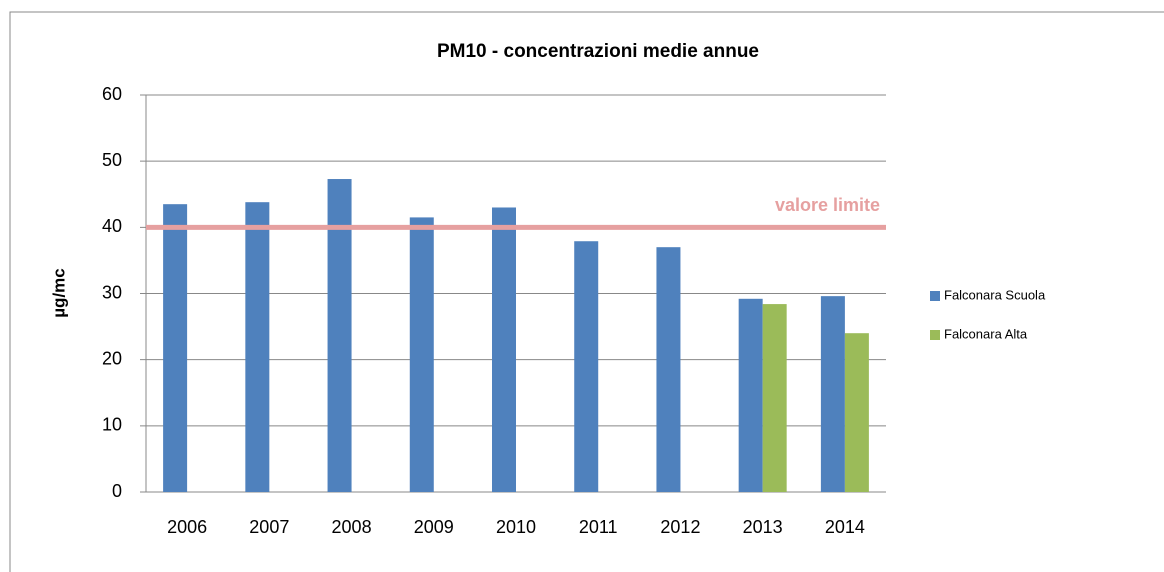 This screenshot has width=1164, height=572. I want to click on x-tick-label: 2013, so click(763, 527).